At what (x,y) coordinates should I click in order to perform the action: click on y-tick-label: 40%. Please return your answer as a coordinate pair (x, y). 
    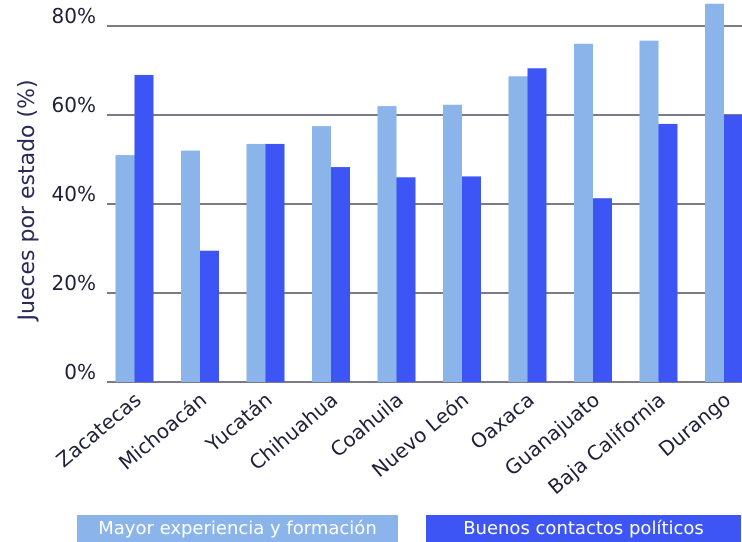
    Looking at the image, I should click on (74, 194).